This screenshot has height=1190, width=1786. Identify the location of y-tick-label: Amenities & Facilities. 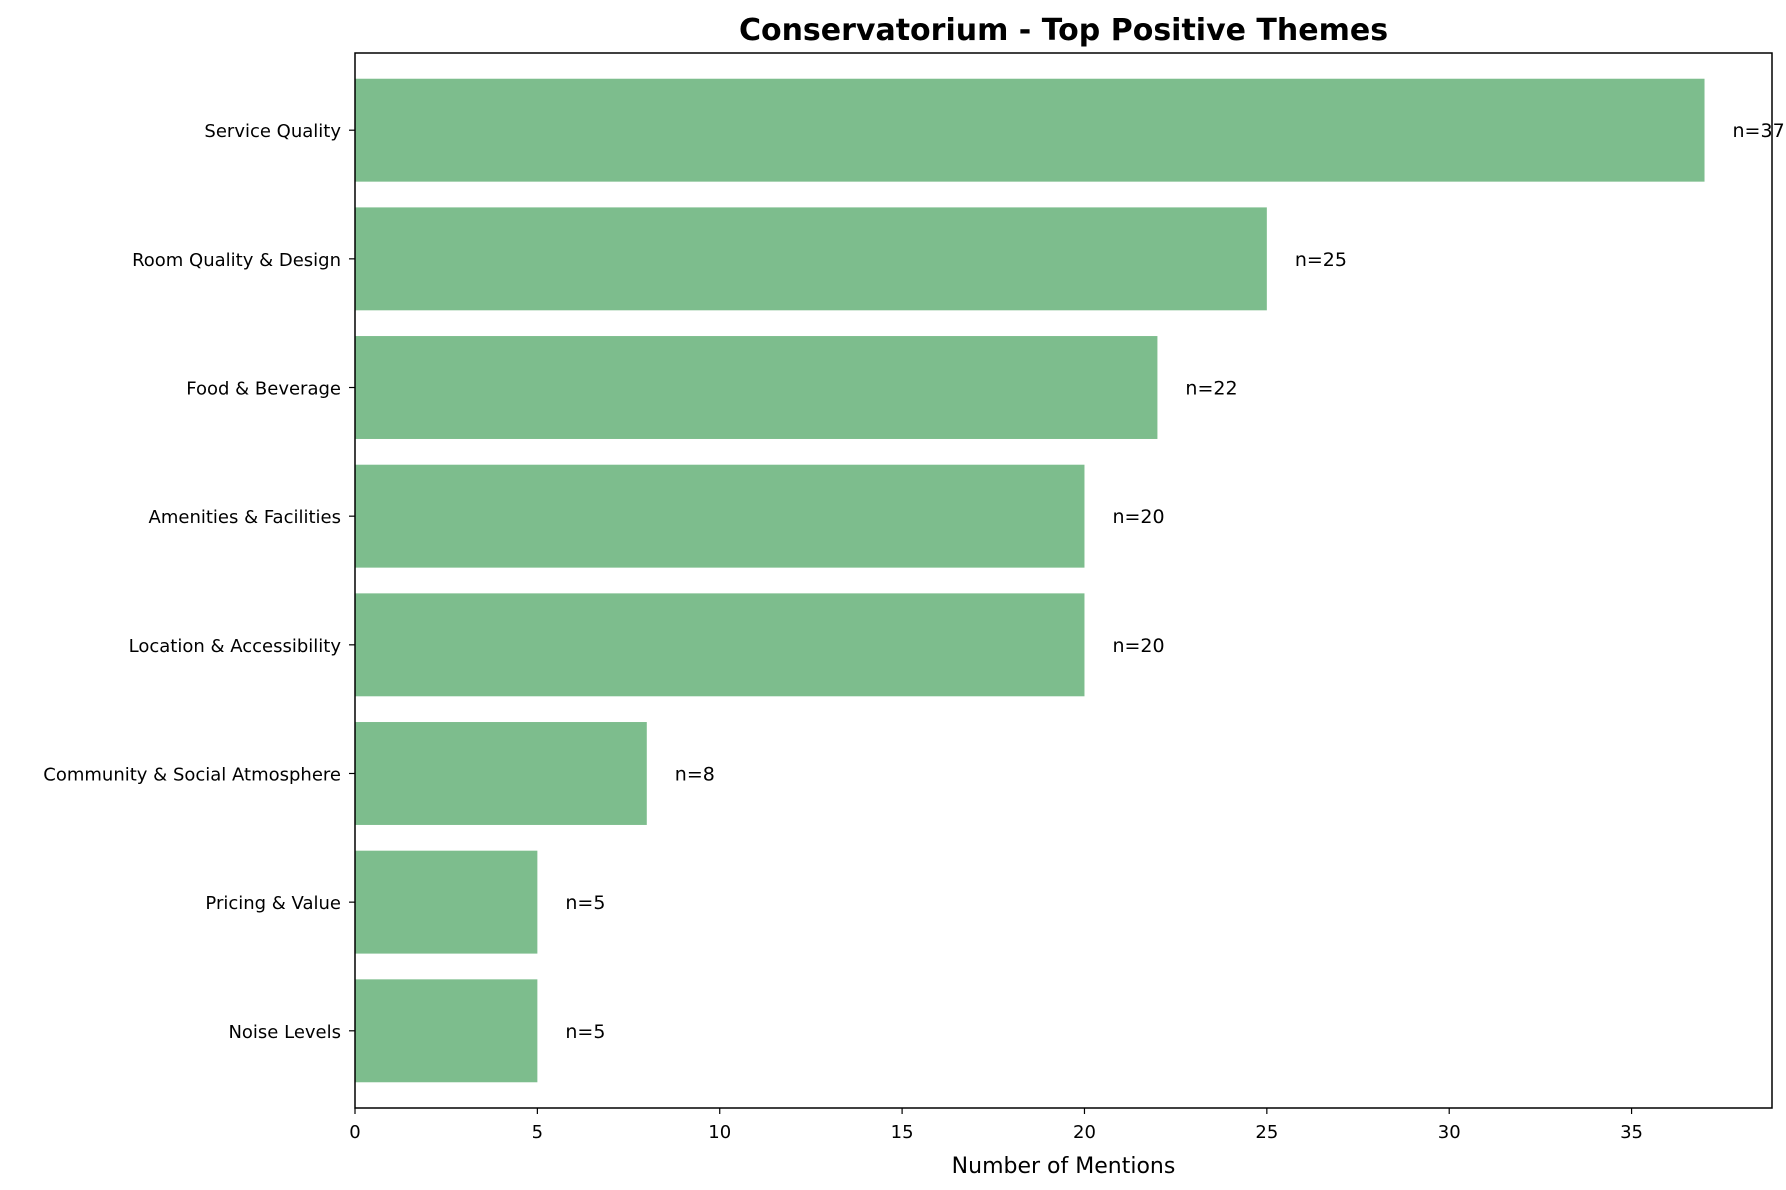
(245, 517).